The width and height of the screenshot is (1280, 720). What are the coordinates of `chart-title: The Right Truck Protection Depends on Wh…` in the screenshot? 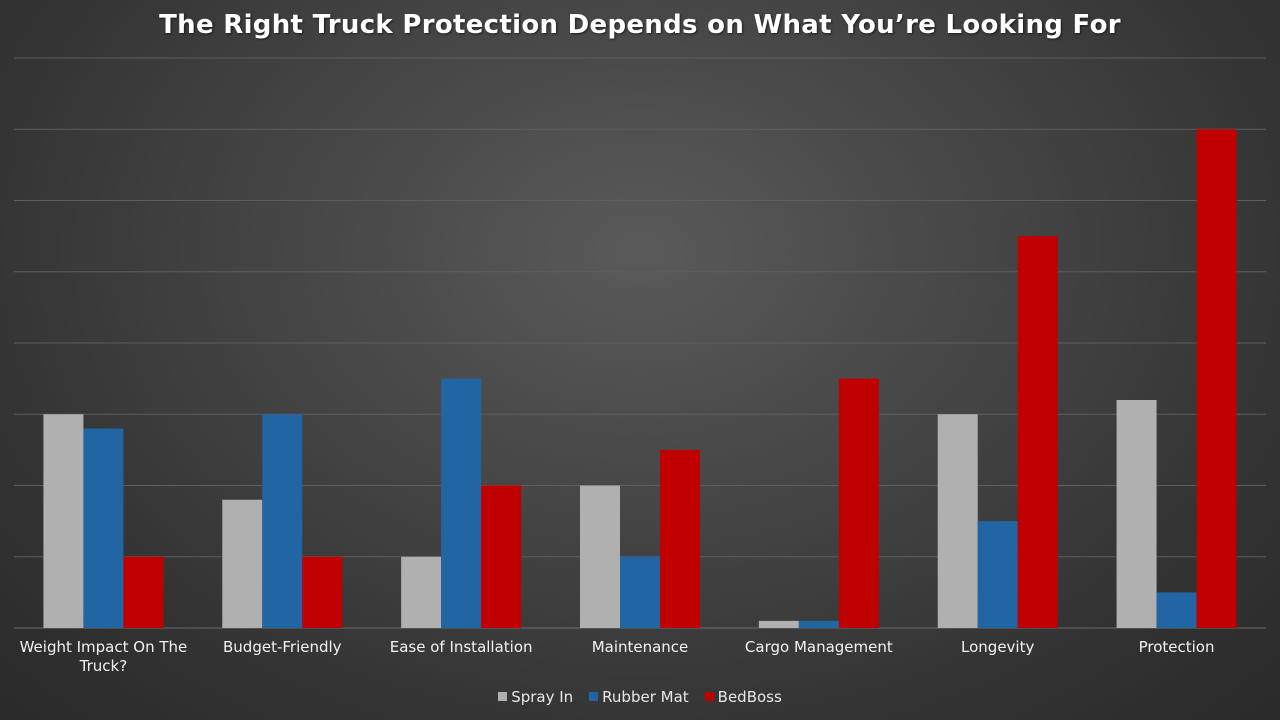 It's located at (640, 25).